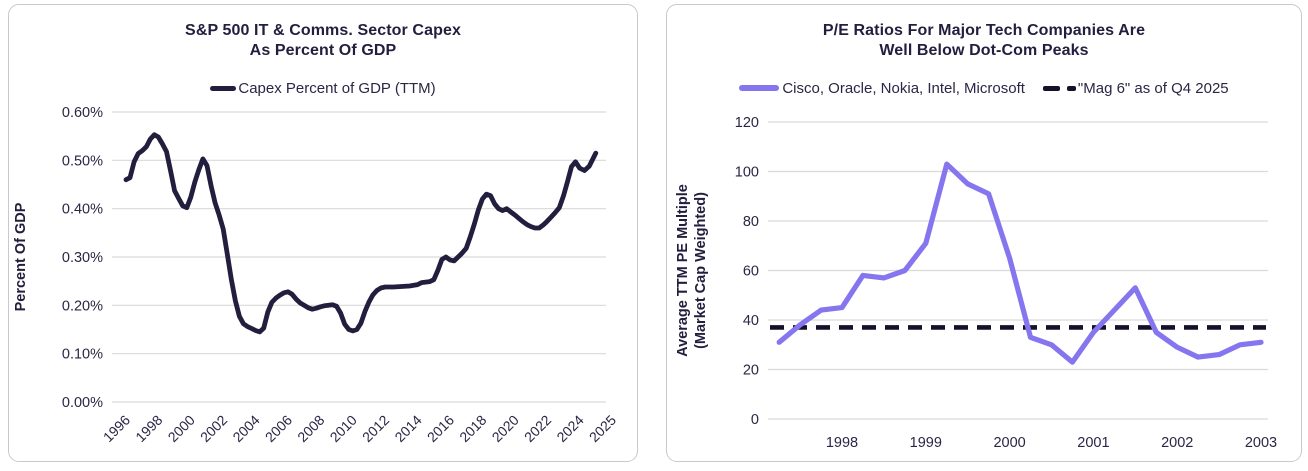 The width and height of the screenshot is (1308, 471). What do you see at coordinates (926, 443) in the screenshot?
I see `svg-text: 1999` at bounding box center [926, 443].